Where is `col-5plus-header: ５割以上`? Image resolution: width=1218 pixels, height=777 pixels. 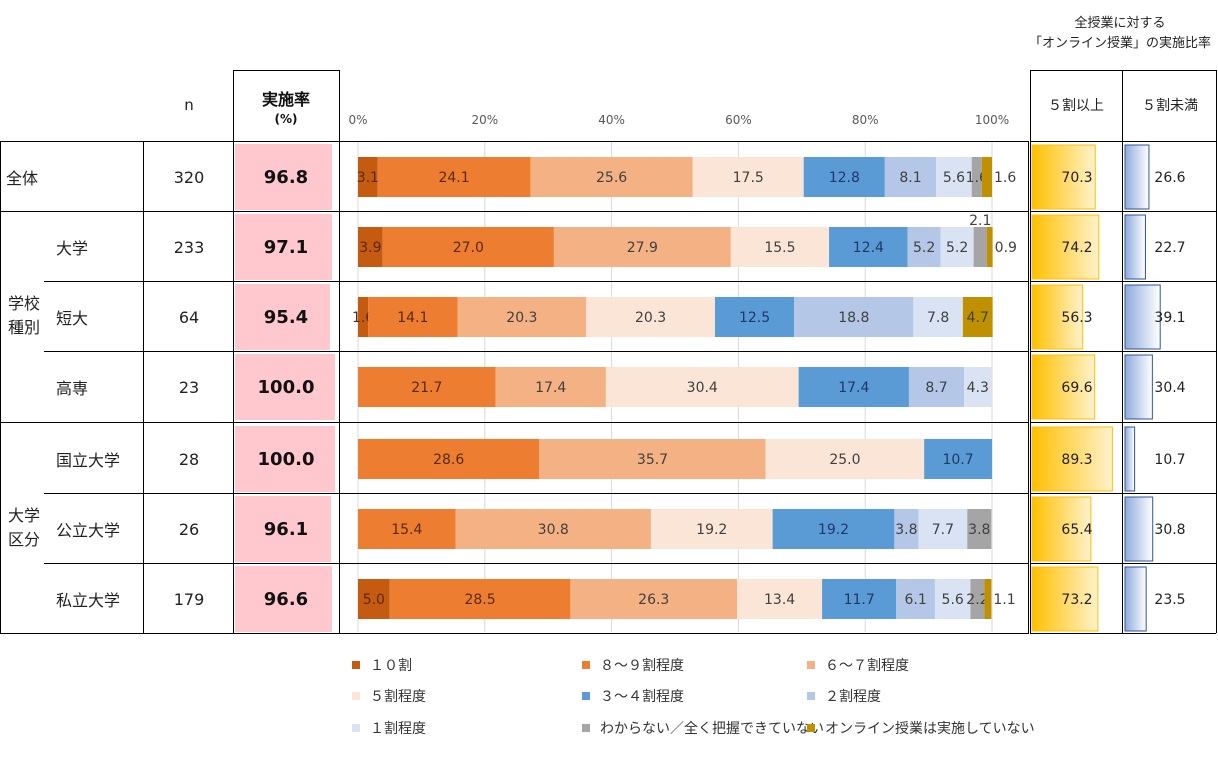
col-5plus-header: ５割以上 is located at coordinates (1076, 106).